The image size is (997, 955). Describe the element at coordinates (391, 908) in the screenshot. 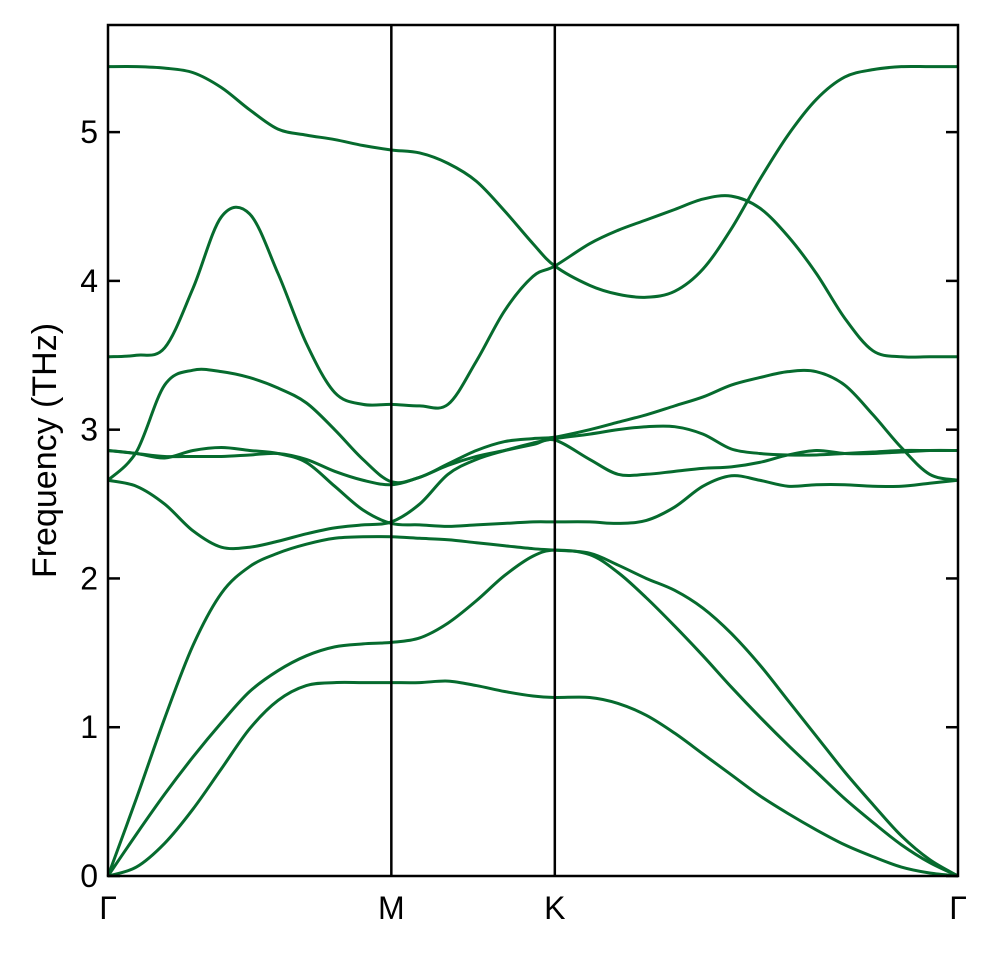

I see `x-tick-label: M` at that location.